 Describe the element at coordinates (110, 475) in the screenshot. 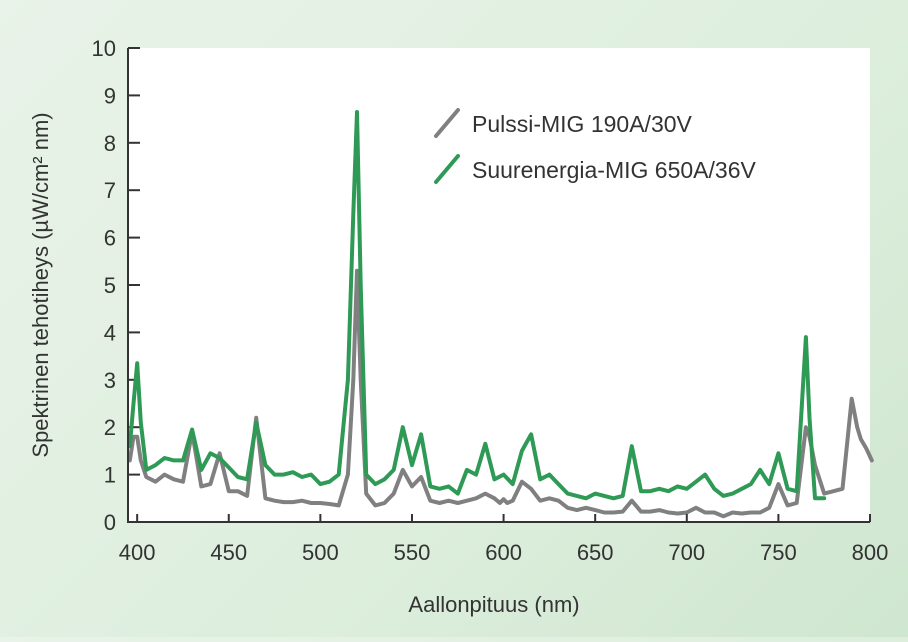

I see `y-tick-label: 1` at that location.